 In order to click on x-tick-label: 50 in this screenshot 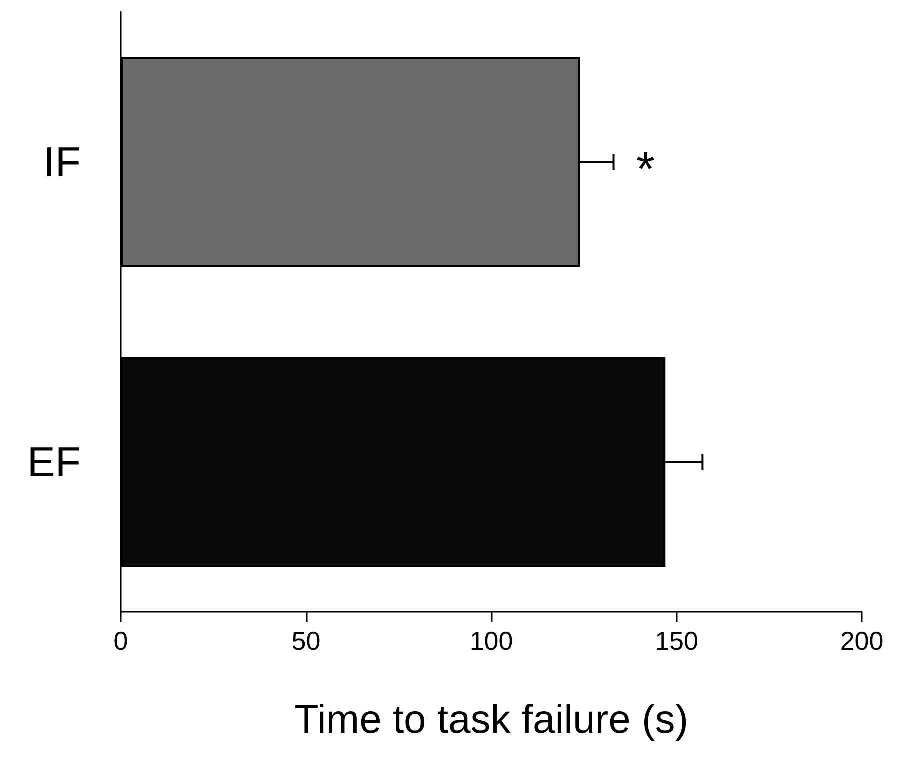, I will do `click(306, 641)`.